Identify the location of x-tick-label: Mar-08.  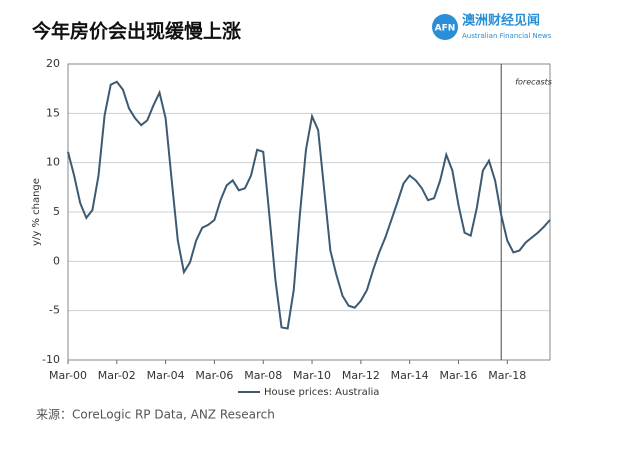
(263, 375).